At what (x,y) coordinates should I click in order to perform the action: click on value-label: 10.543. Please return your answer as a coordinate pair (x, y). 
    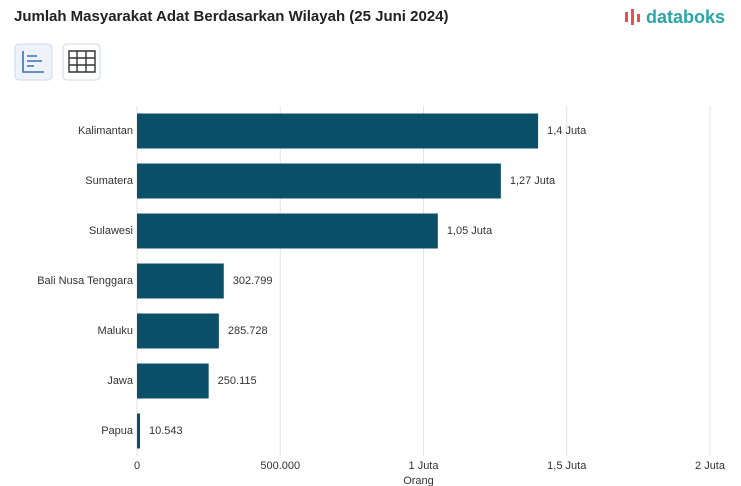
    Looking at the image, I should click on (166, 431).